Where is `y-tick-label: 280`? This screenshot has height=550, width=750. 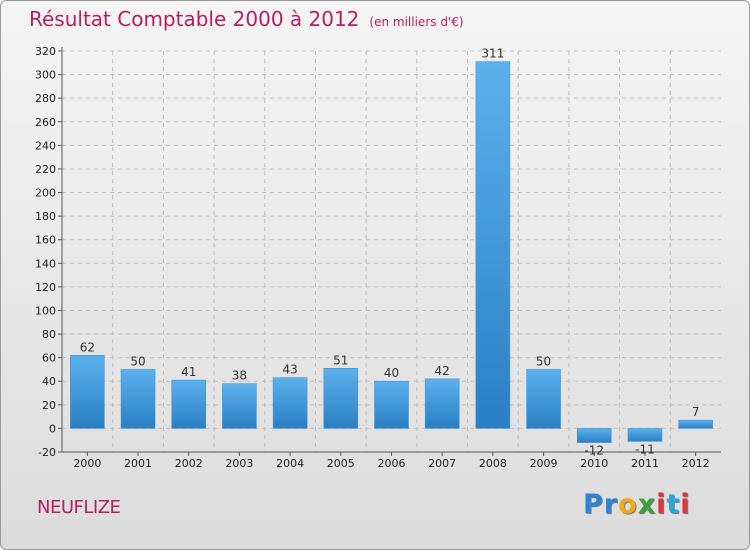 y-tick-label: 280 is located at coordinates (45, 98).